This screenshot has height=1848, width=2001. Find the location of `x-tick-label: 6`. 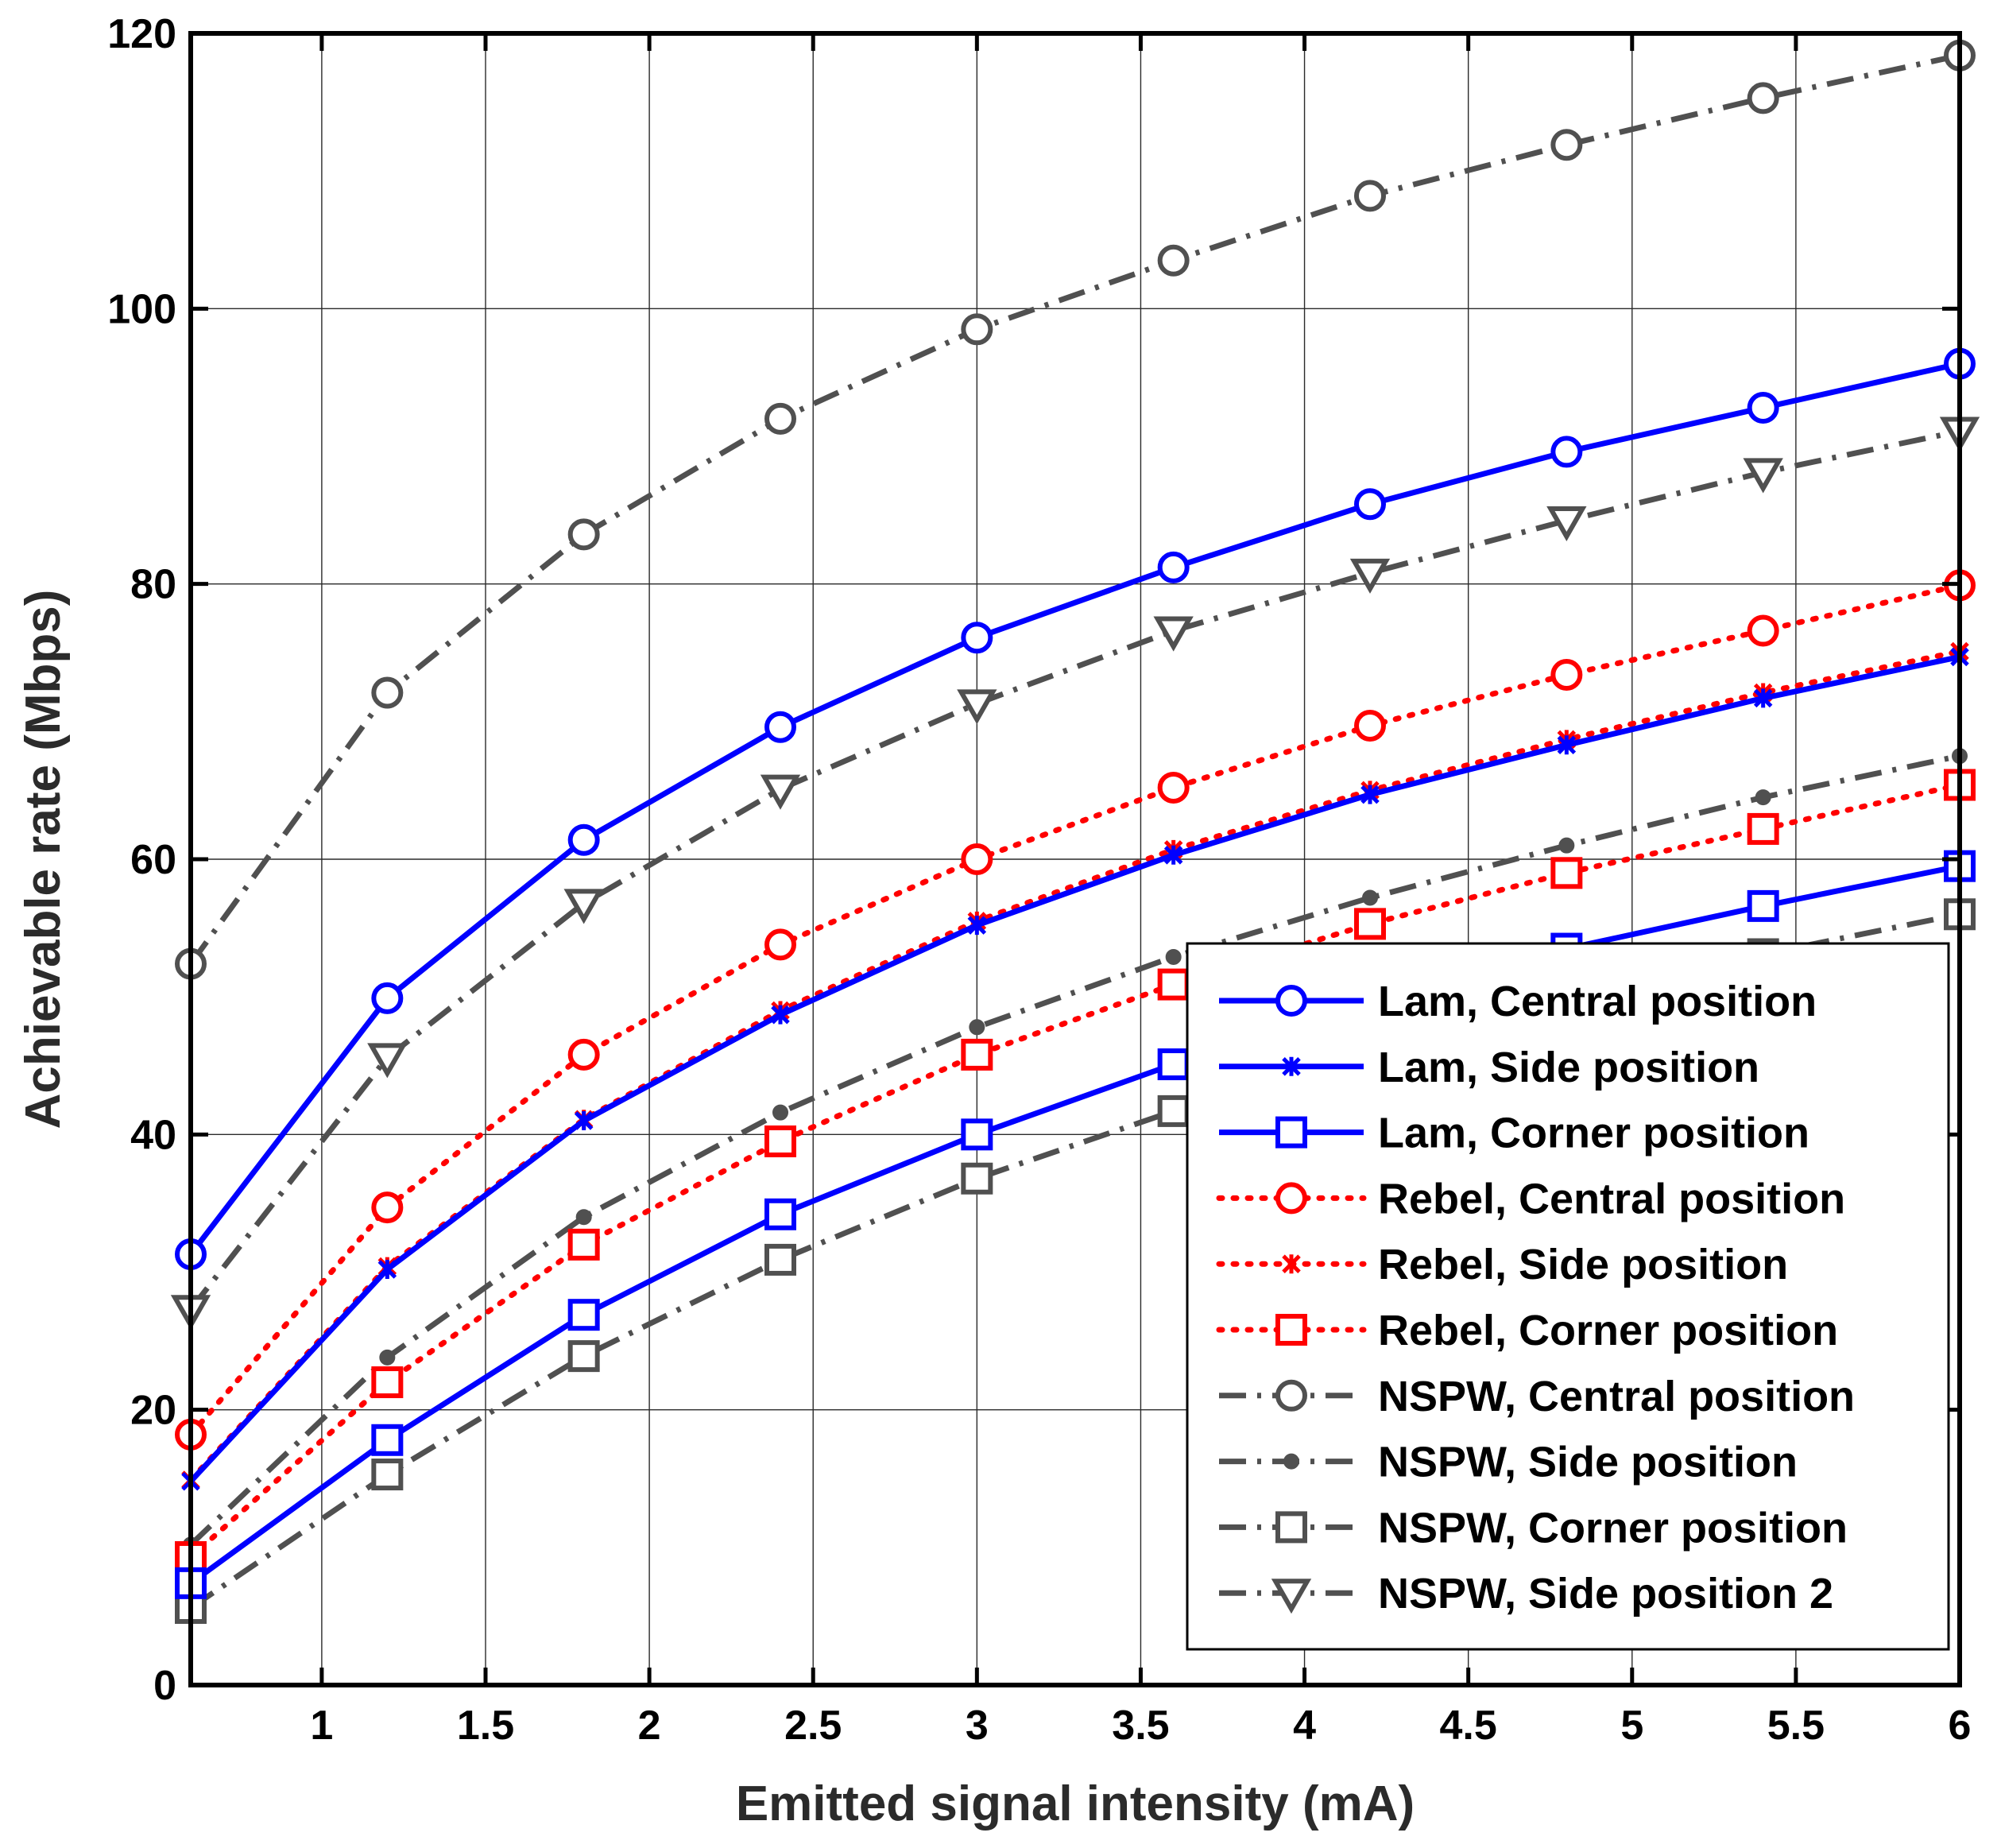

x-tick-label: 6 is located at coordinates (1960, 1726).